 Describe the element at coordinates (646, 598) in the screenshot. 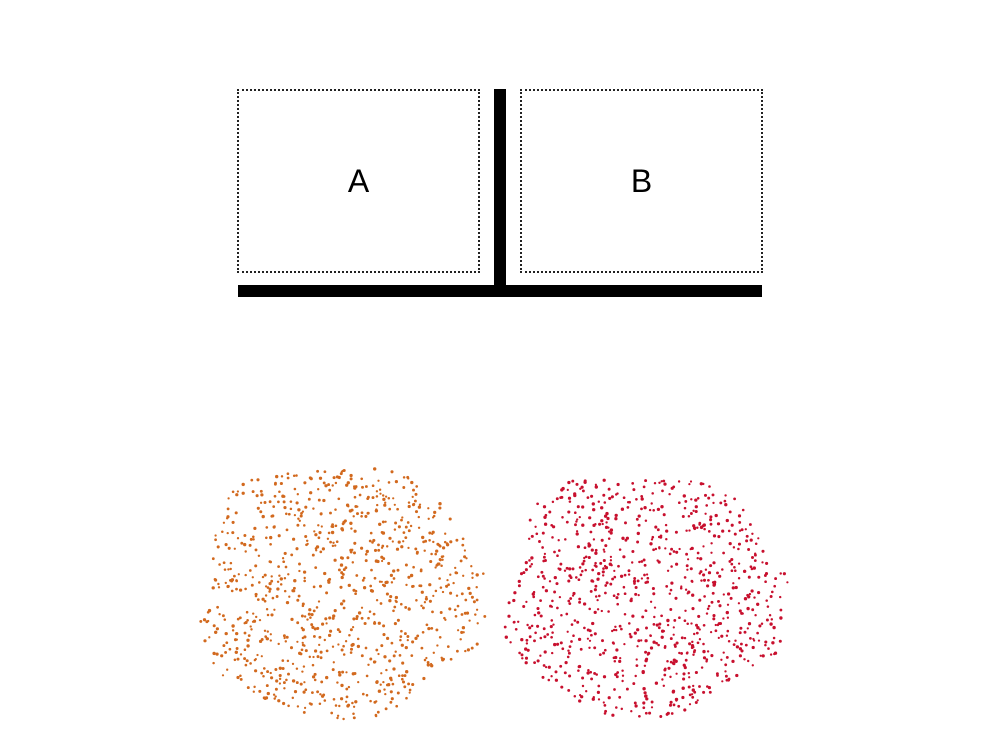

I see `particle-cluster-b` at that location.